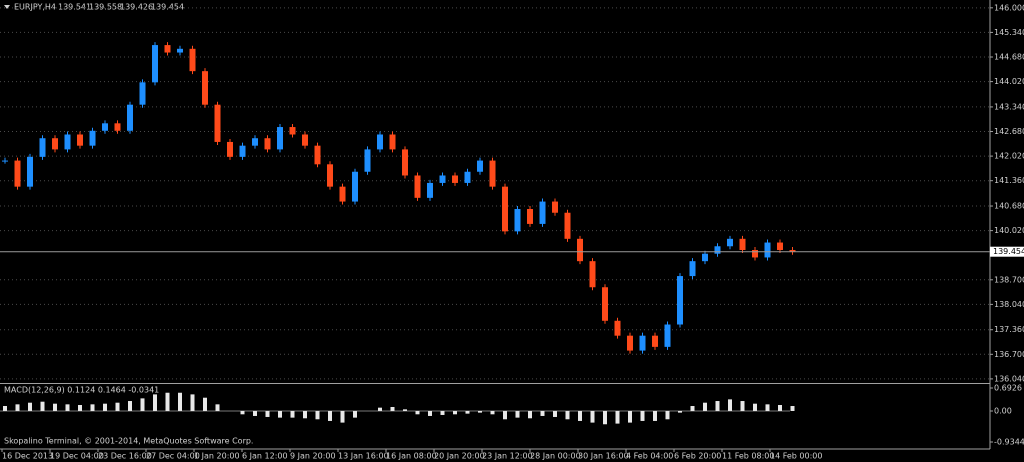 This screenshot has width=1024, height=462. I want to click on chart-title: EURJPY,H4, so click(35, 7).